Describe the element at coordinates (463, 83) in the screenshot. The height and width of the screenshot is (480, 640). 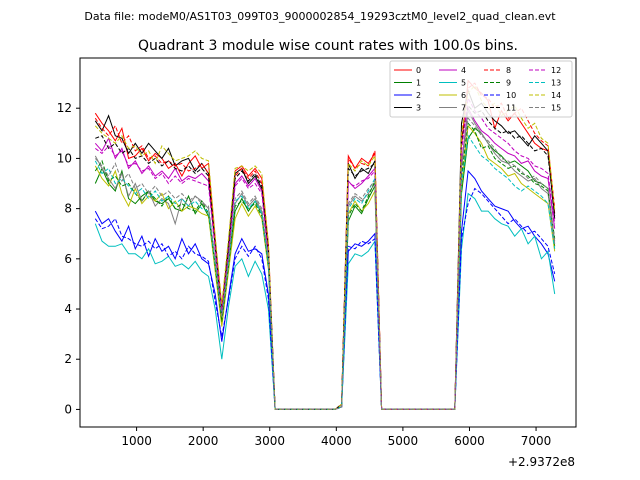
I see `legend-label-5: 5` at that location.